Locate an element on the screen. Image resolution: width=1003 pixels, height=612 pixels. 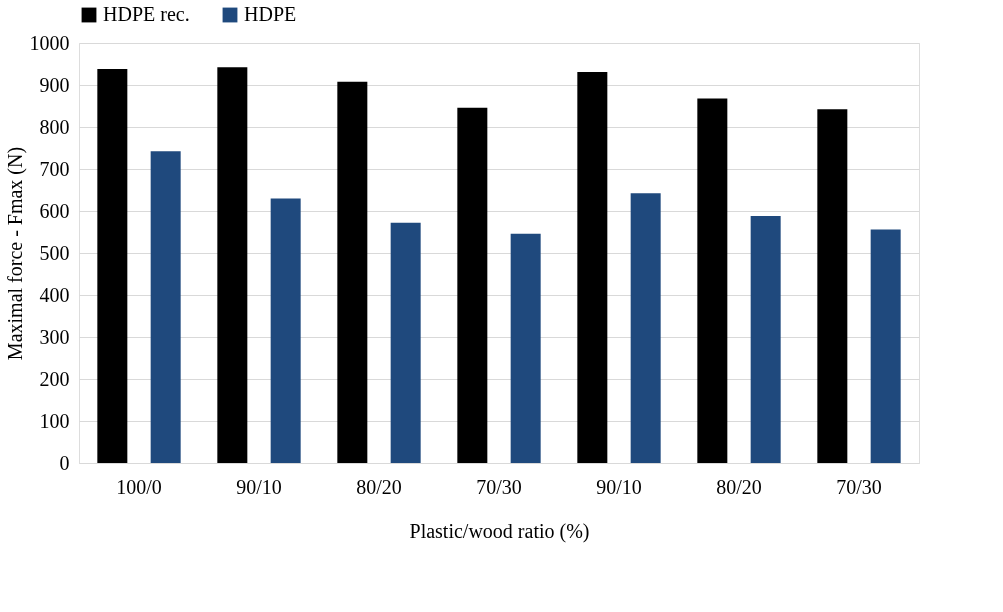
legend-label: HDPE rec. is located at coordinates (146, 14).